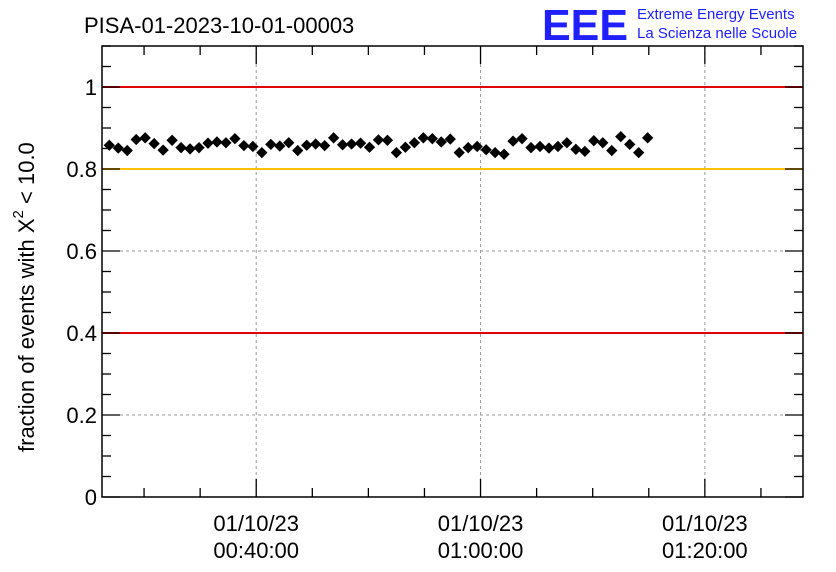  I want to click on chart-title: PISA-01-2023-10-01-00003, so click(219, 25).